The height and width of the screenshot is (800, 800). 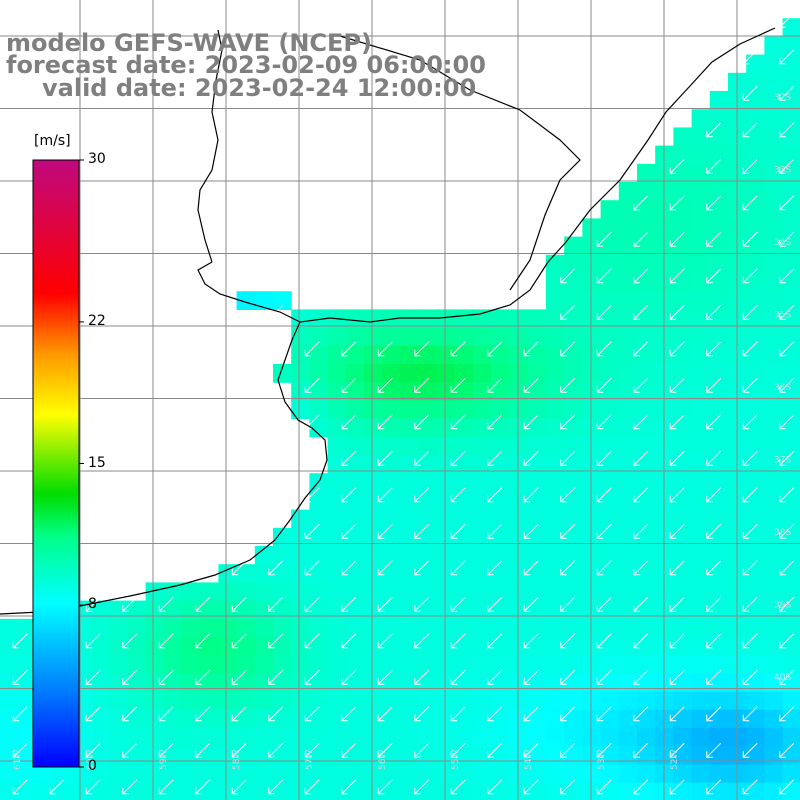 What do you see at coordinates (782, 171) in the screenshot?
I see `lat-label: 33S` at bounding box center [782, 171].